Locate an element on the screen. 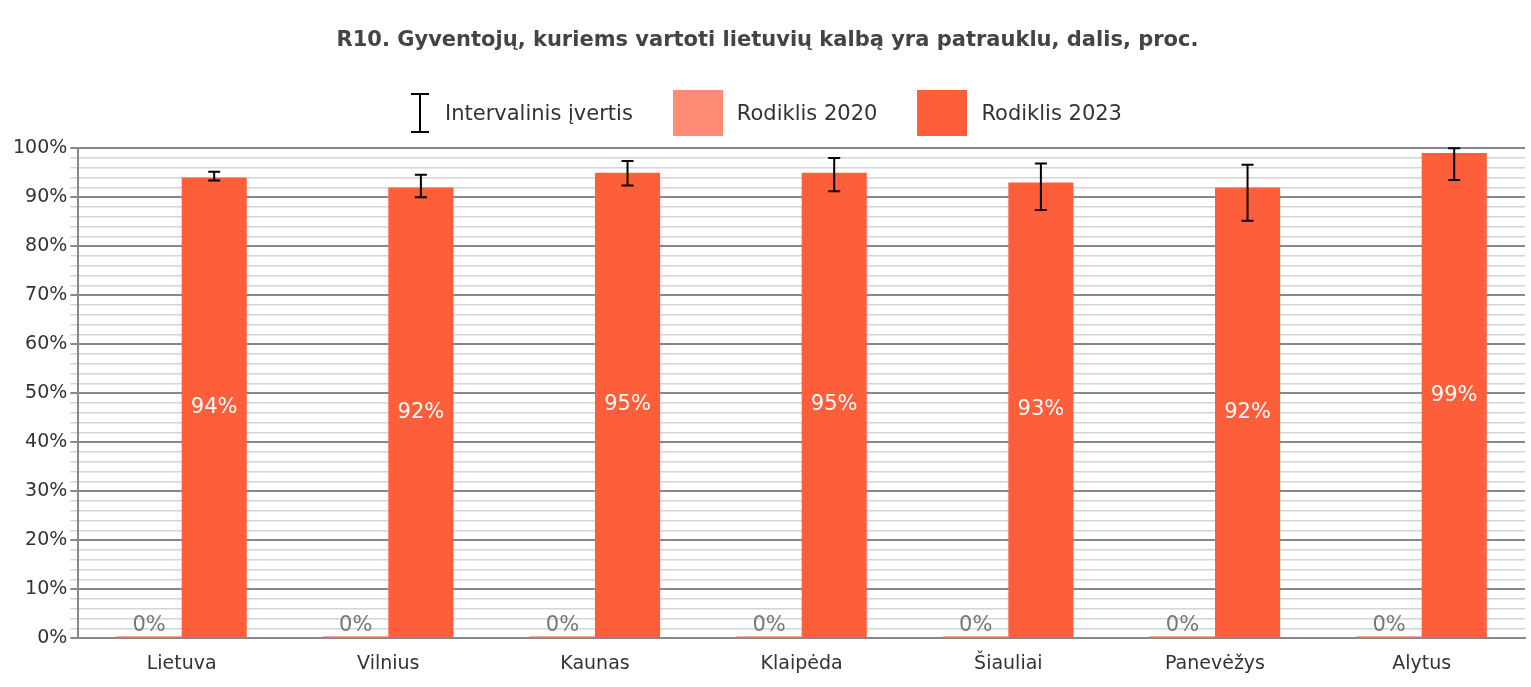  y-tick-label: 10% is located at coordinates (46, 587).